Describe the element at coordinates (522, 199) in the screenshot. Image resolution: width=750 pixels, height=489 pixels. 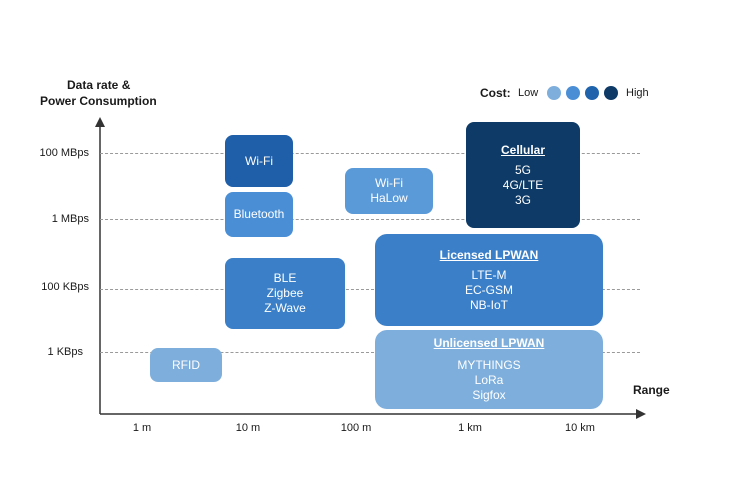
I see `cellular-item-3g: 3G` at that location.